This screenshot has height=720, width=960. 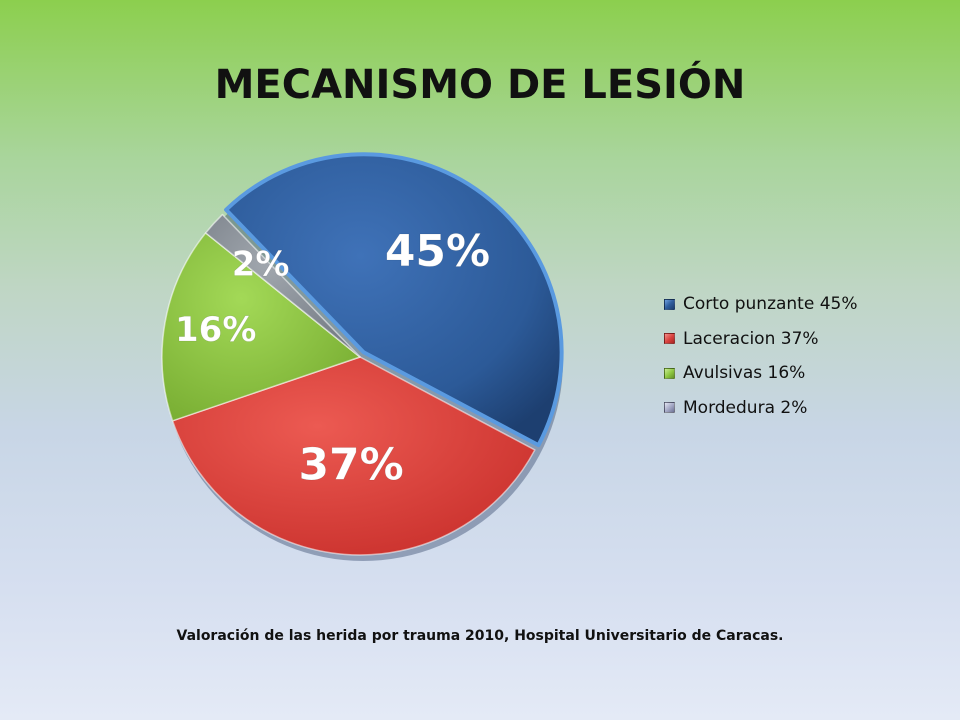 What do you see at coordinates (745, 407) in the screenshot?
I see `legend-label: Mordedura 2%` at bounding box center [745, 407].